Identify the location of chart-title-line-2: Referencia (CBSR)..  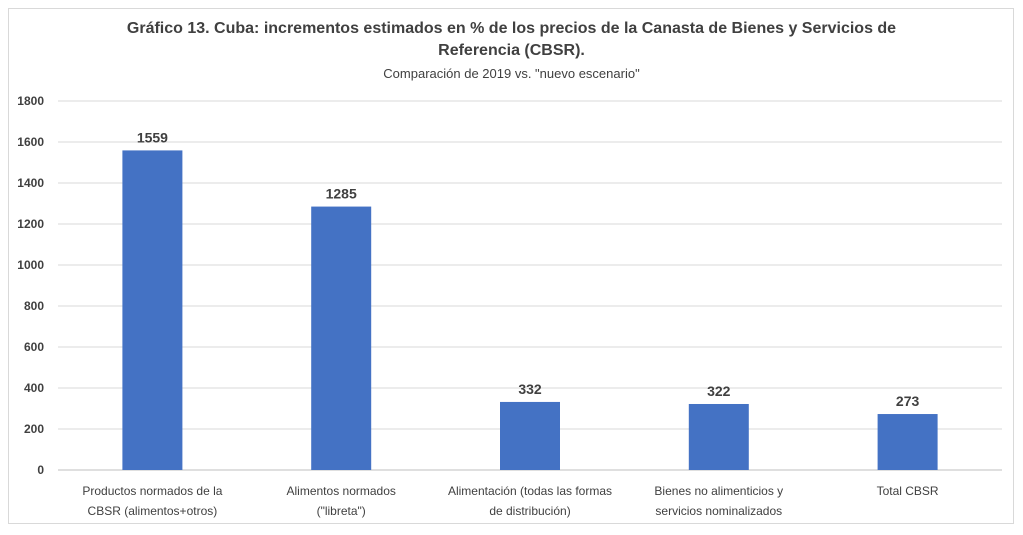
(511, 50).